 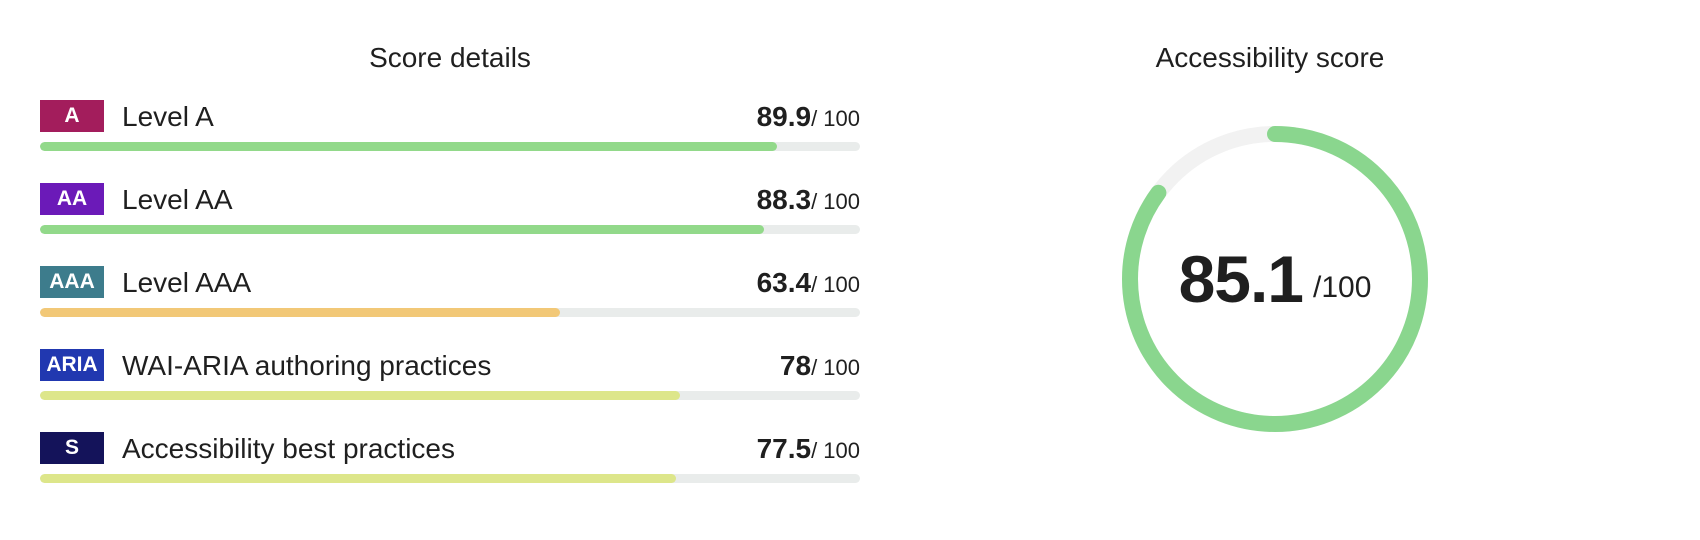 What do you see at coordinates (72, 448) in the screenshot?
I see `best-practices-badge: S` at bounding box center [72, 448].